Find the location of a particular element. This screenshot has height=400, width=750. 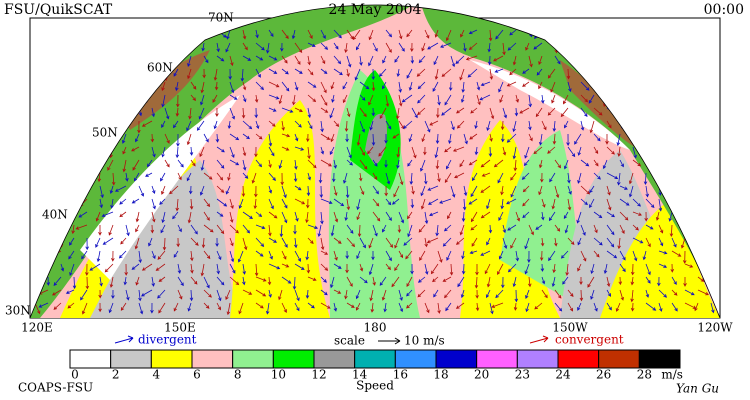

lon-label: 150W is located at coordinates (570, 328).